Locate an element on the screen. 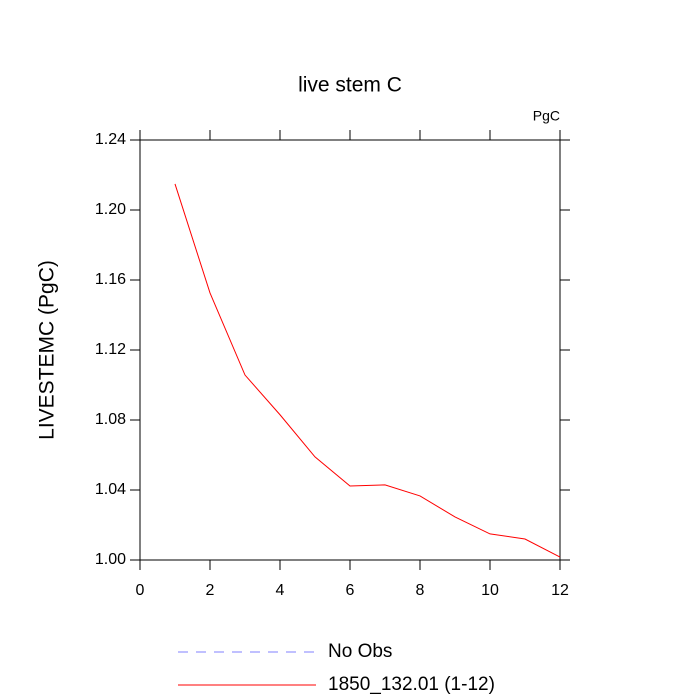 This screenshot has width=700, height=700. y-axis-label: LIVESTEMC (PgC) is located at coordinates (47, 350).